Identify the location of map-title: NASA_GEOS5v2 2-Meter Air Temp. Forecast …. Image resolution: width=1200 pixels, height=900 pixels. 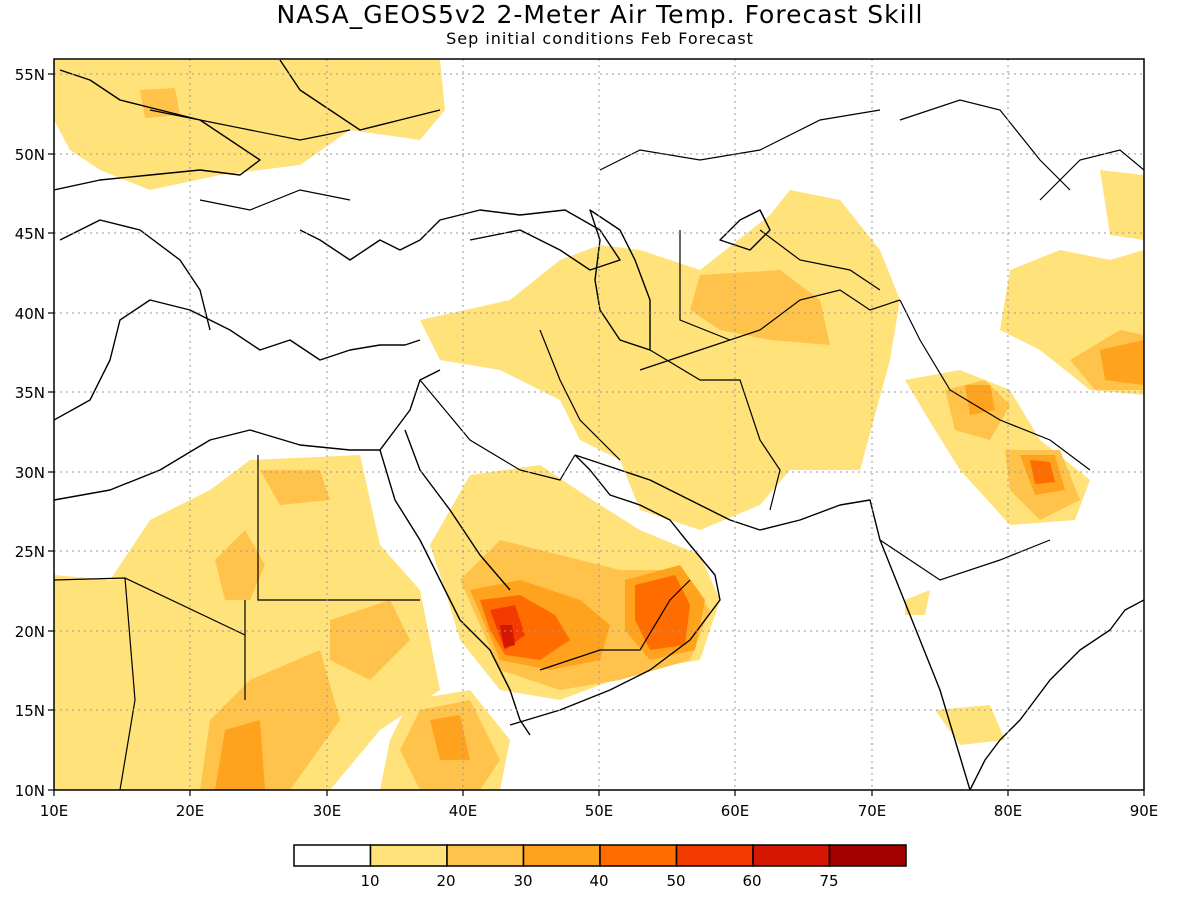
(600, 14).